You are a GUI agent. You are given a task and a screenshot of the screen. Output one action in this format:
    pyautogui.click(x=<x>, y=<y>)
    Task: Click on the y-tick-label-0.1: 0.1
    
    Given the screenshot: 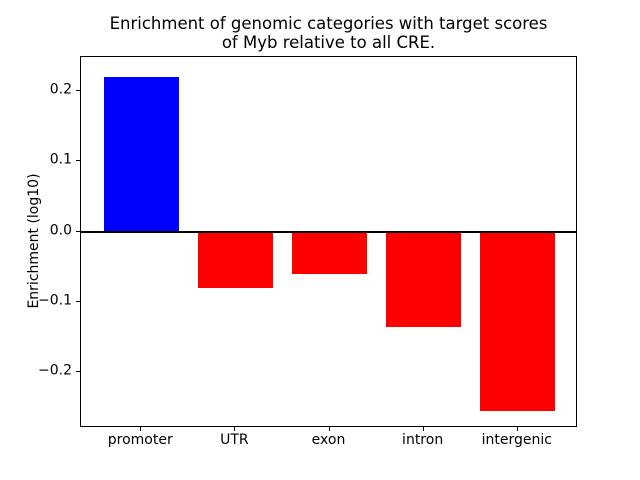 What is the action you would take?
    pyautogui.click(x=60, y=159)
    